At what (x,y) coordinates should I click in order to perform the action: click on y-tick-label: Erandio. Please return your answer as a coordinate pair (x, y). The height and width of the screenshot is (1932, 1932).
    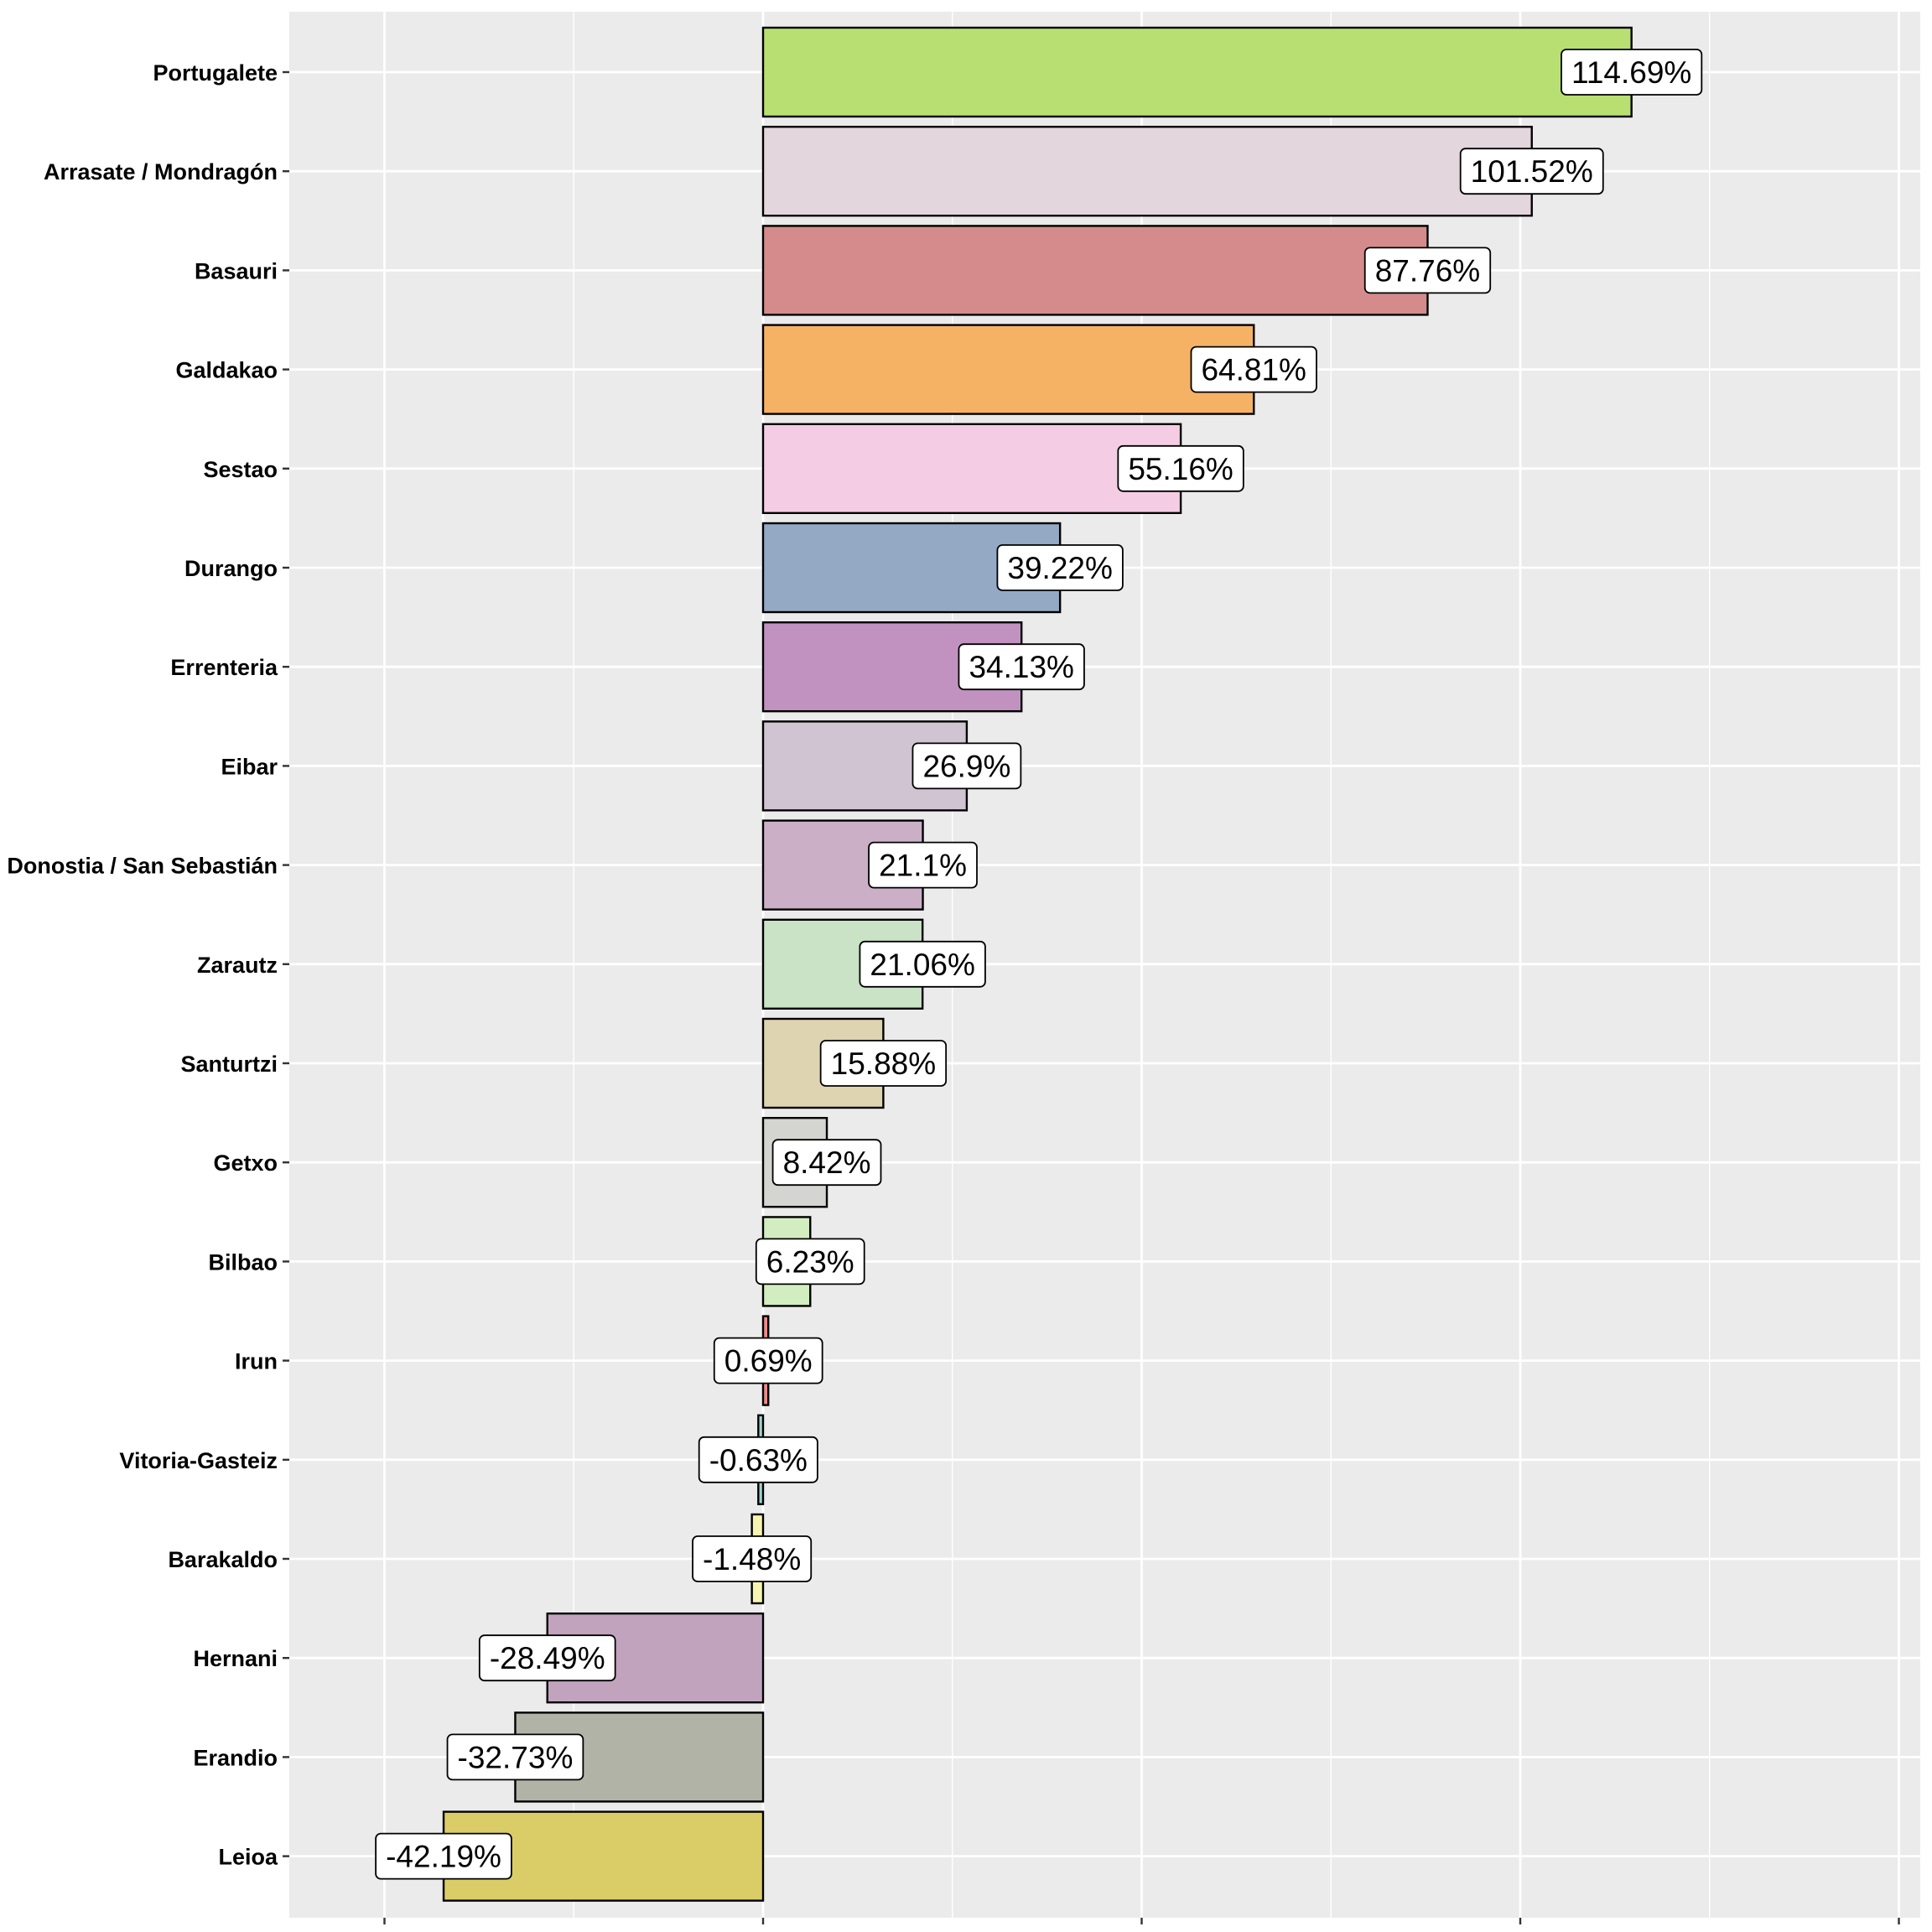
    Looking at the image, I should click on (235, 1757).